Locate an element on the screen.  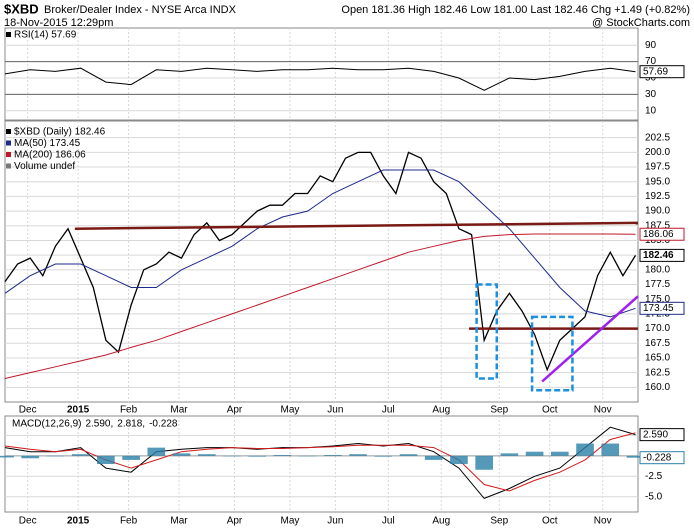
symbol: $XBD is located at coordinates (21, 8).